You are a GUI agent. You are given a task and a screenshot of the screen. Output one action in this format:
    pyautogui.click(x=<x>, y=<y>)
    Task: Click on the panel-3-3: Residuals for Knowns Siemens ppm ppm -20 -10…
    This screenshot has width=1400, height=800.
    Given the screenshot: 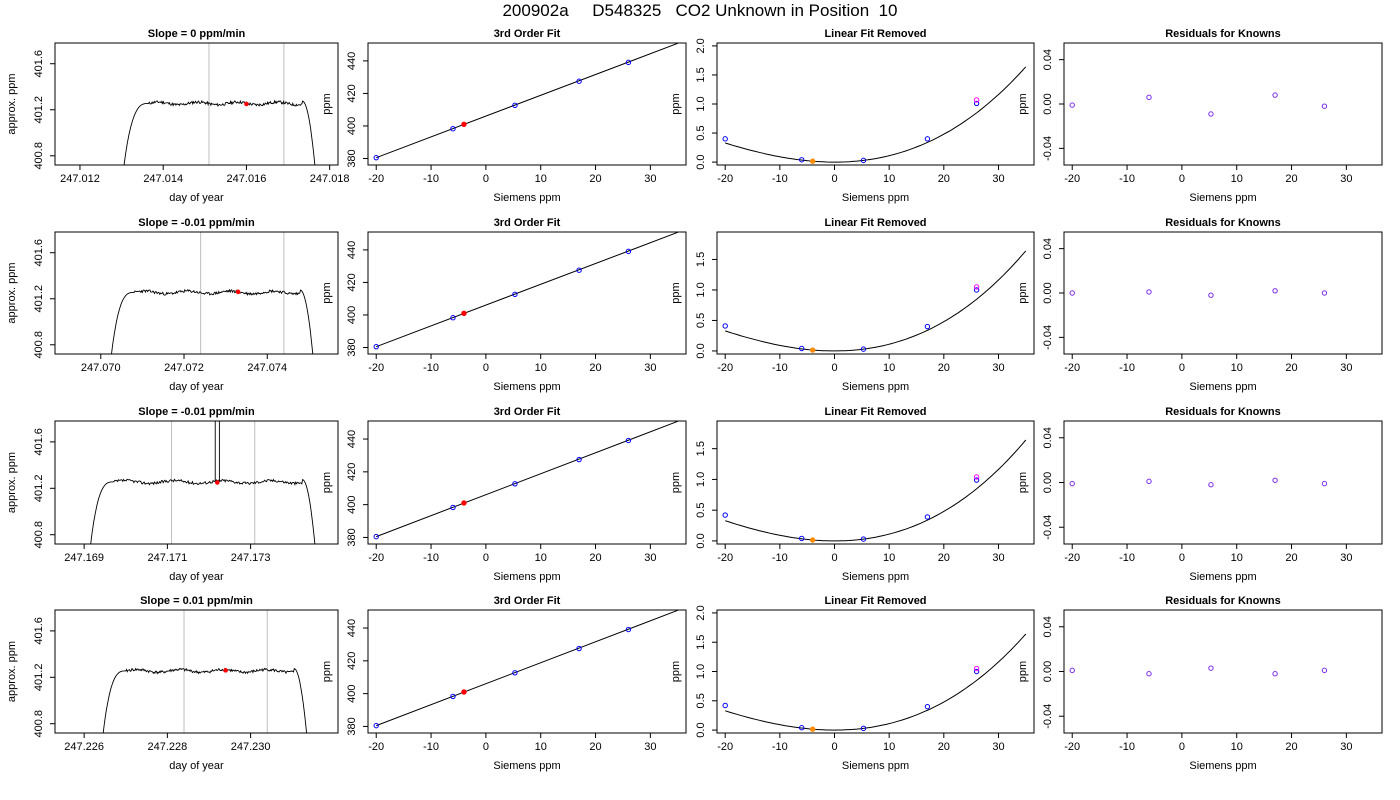 What is the action you would take?
    pyautogui.click(x=1200, y=683)
    